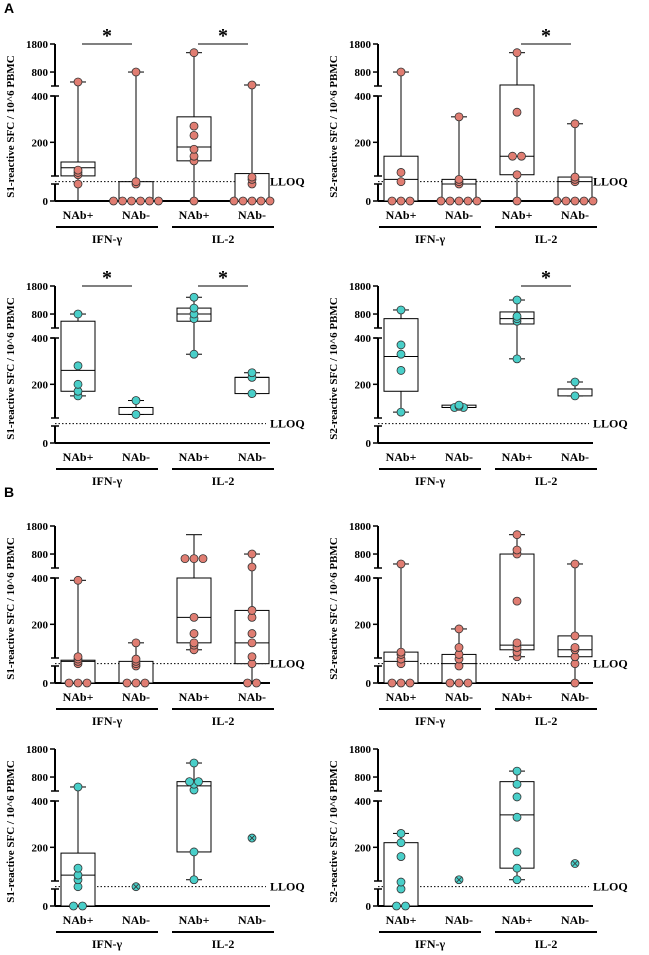  I want to click on data-point-cross, so click(252, 838).